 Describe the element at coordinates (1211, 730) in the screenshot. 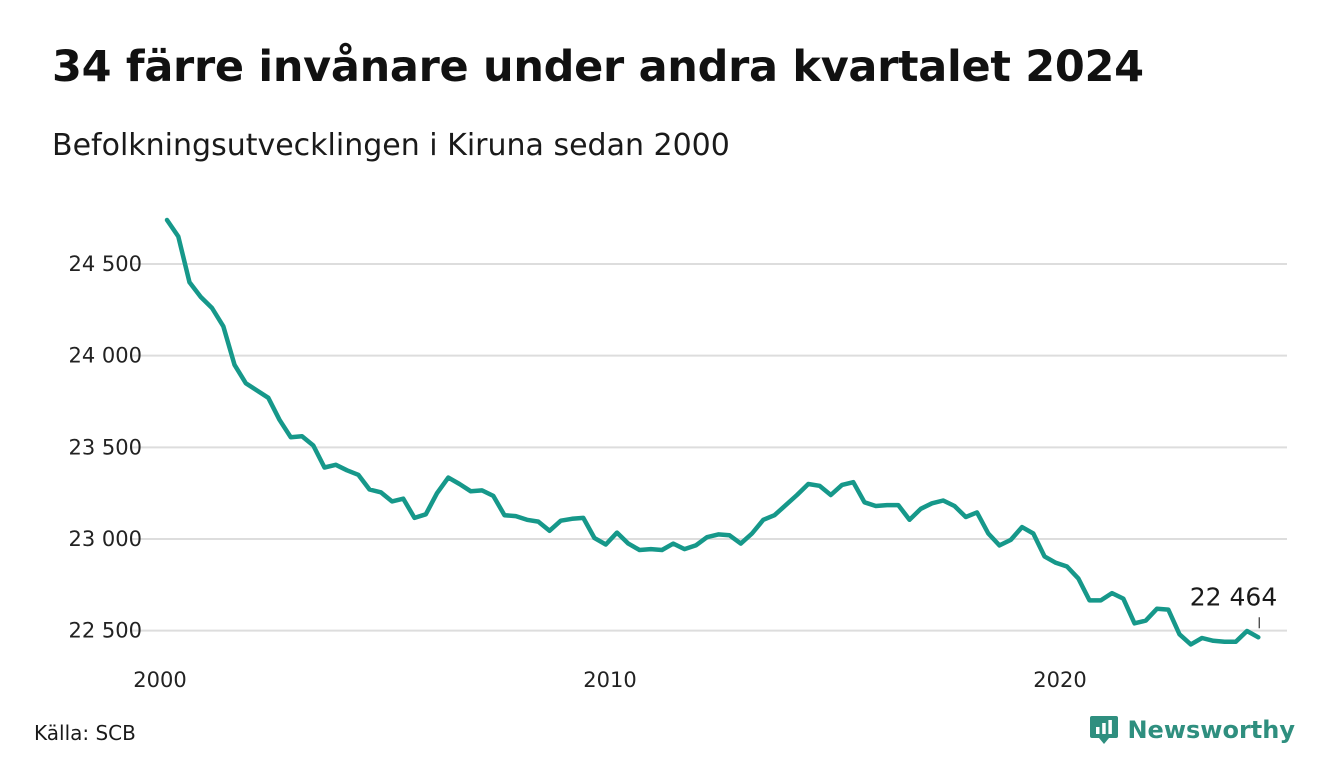

I see `brand-name: Newsworthy` at that location.